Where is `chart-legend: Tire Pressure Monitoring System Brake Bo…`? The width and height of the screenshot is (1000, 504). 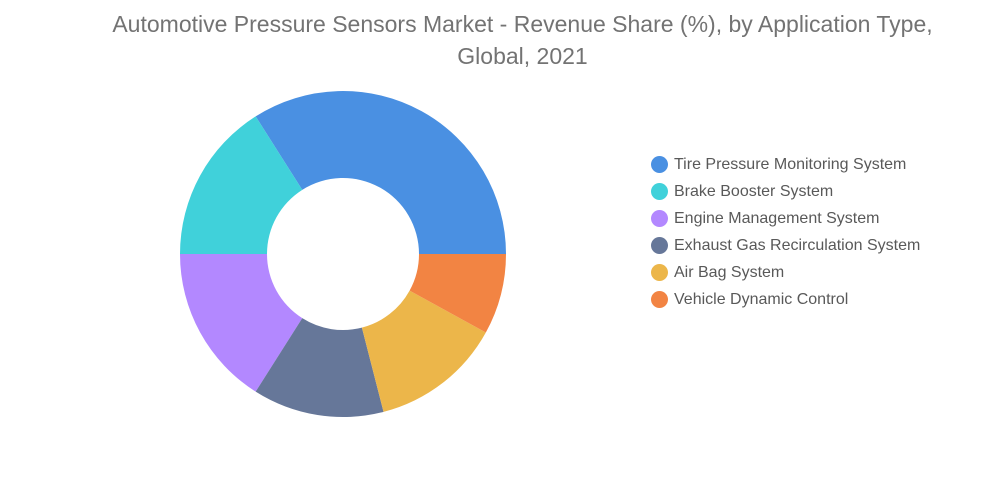
chart-legend: Tire Pressure Monitoring System Brake Bo… is located at coordinates (791, 235).